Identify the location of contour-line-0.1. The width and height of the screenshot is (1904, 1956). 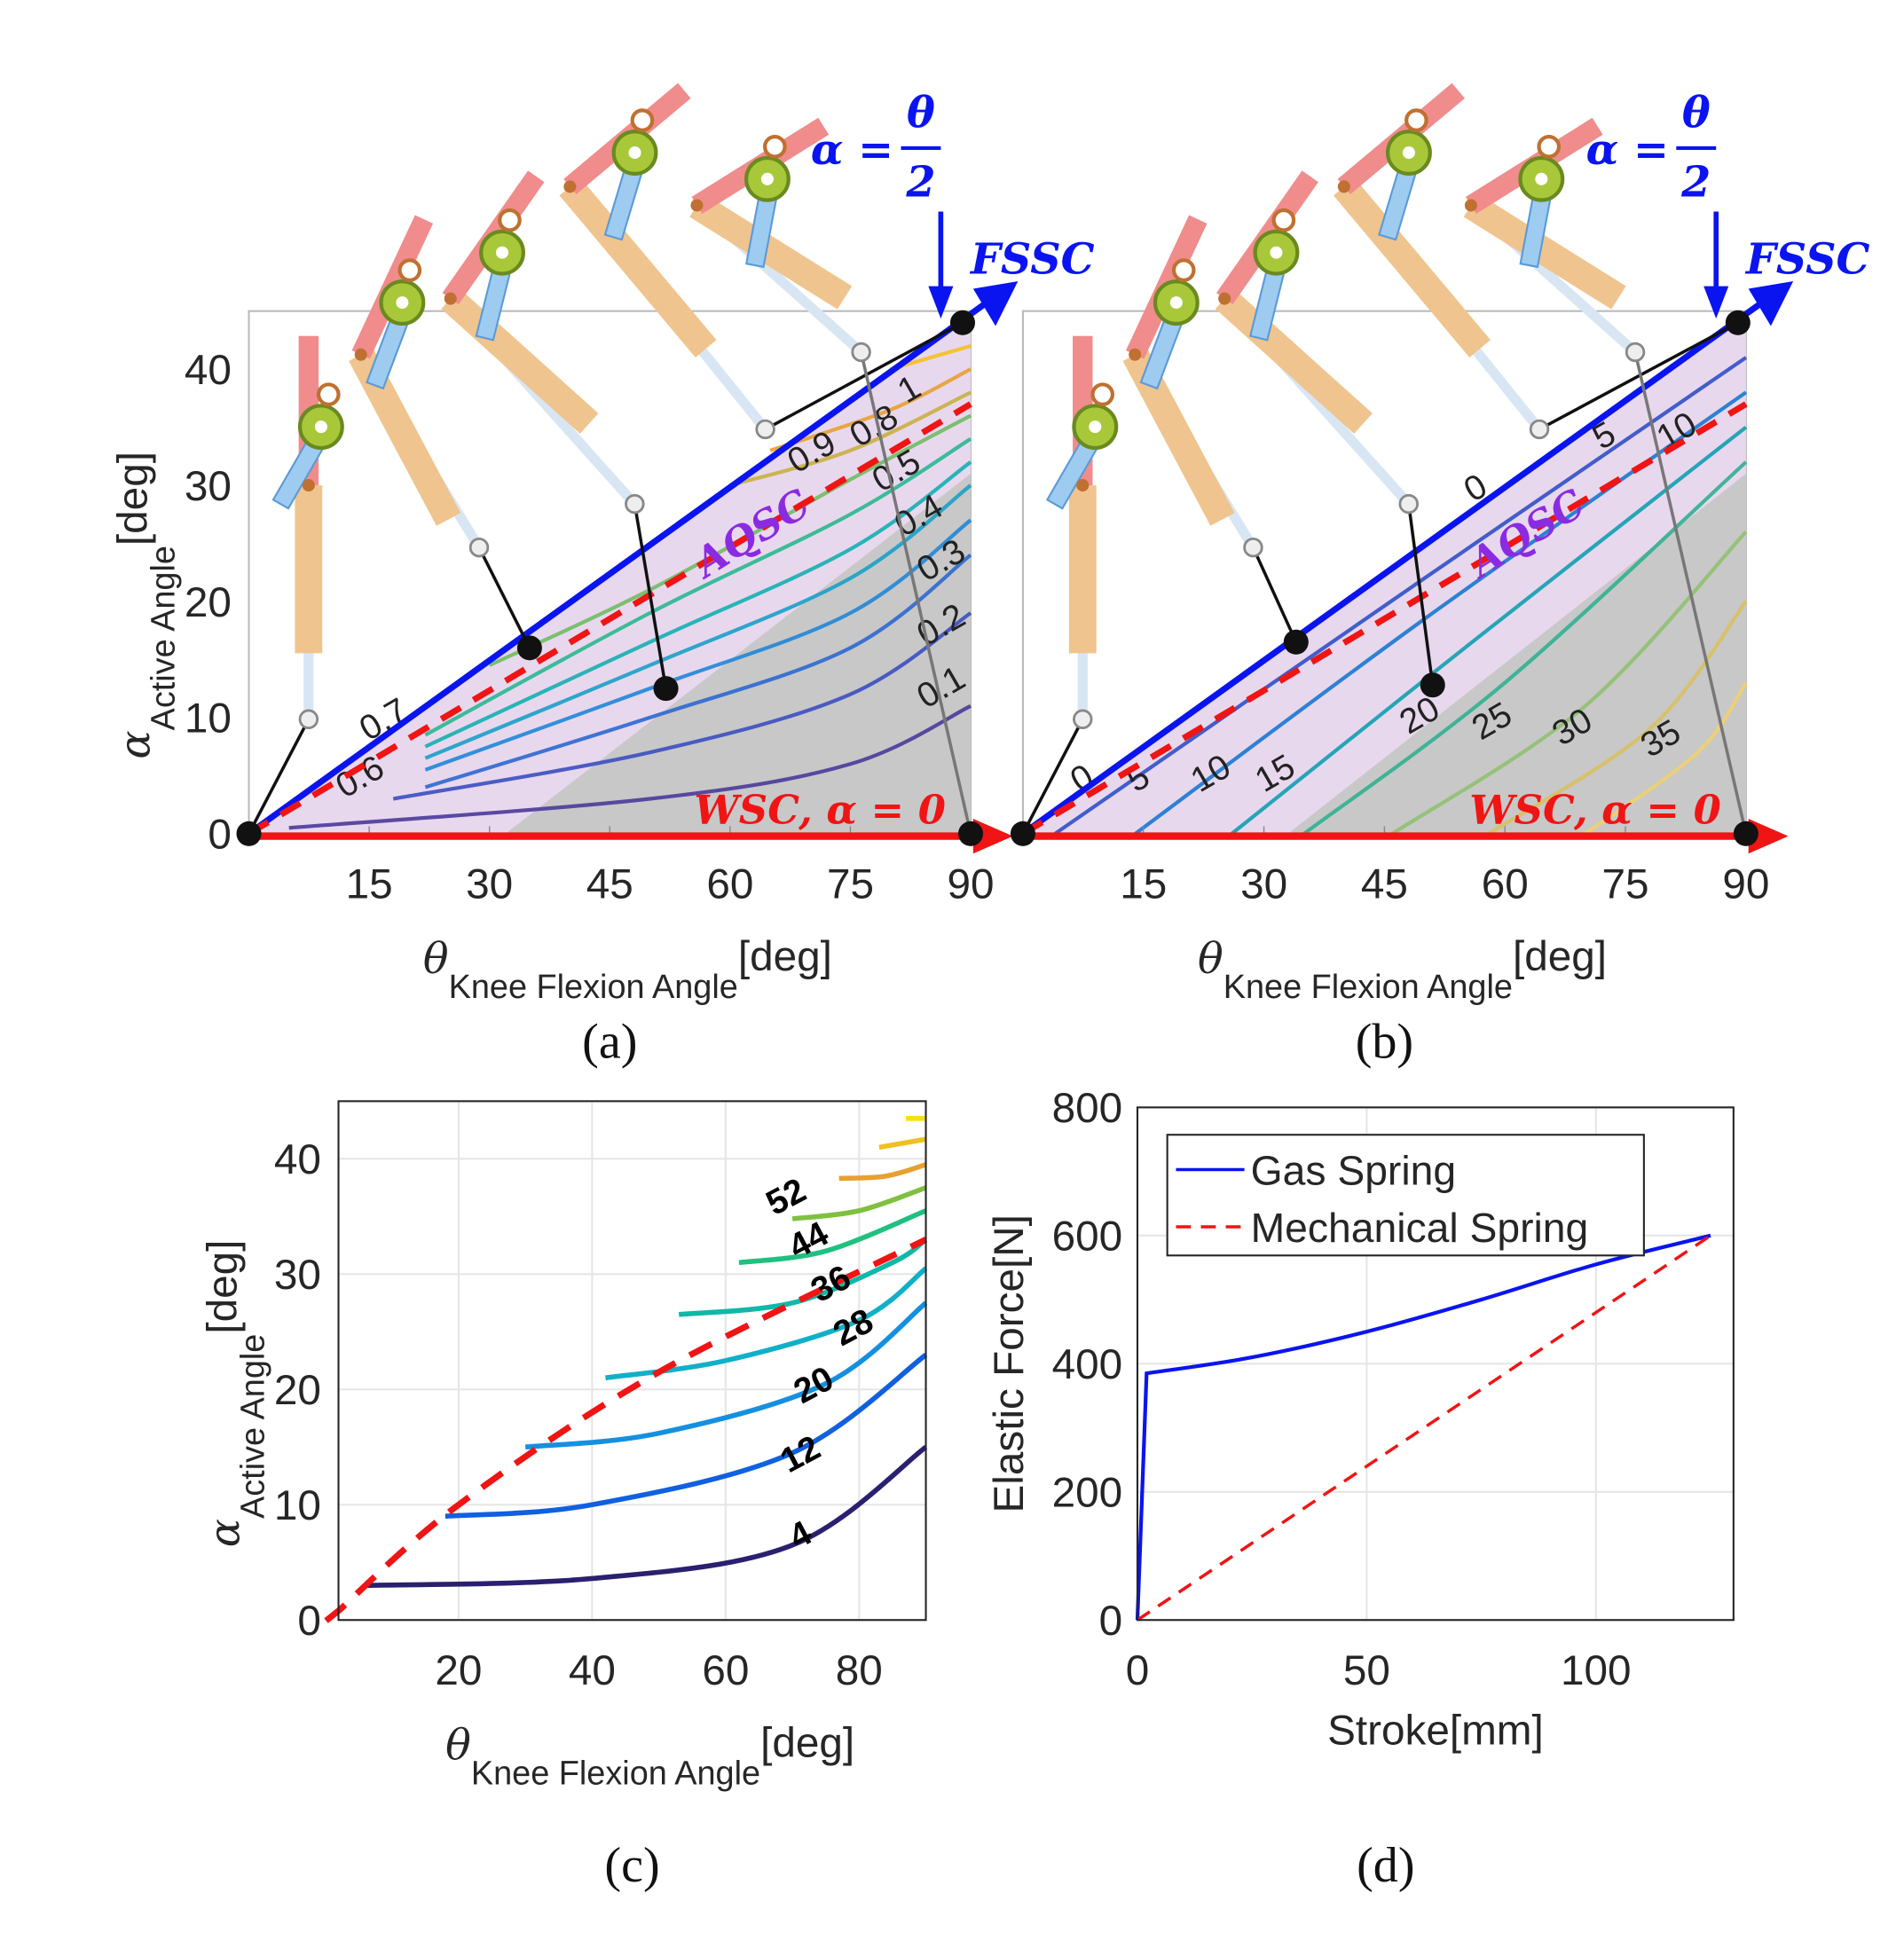
(630, 767).